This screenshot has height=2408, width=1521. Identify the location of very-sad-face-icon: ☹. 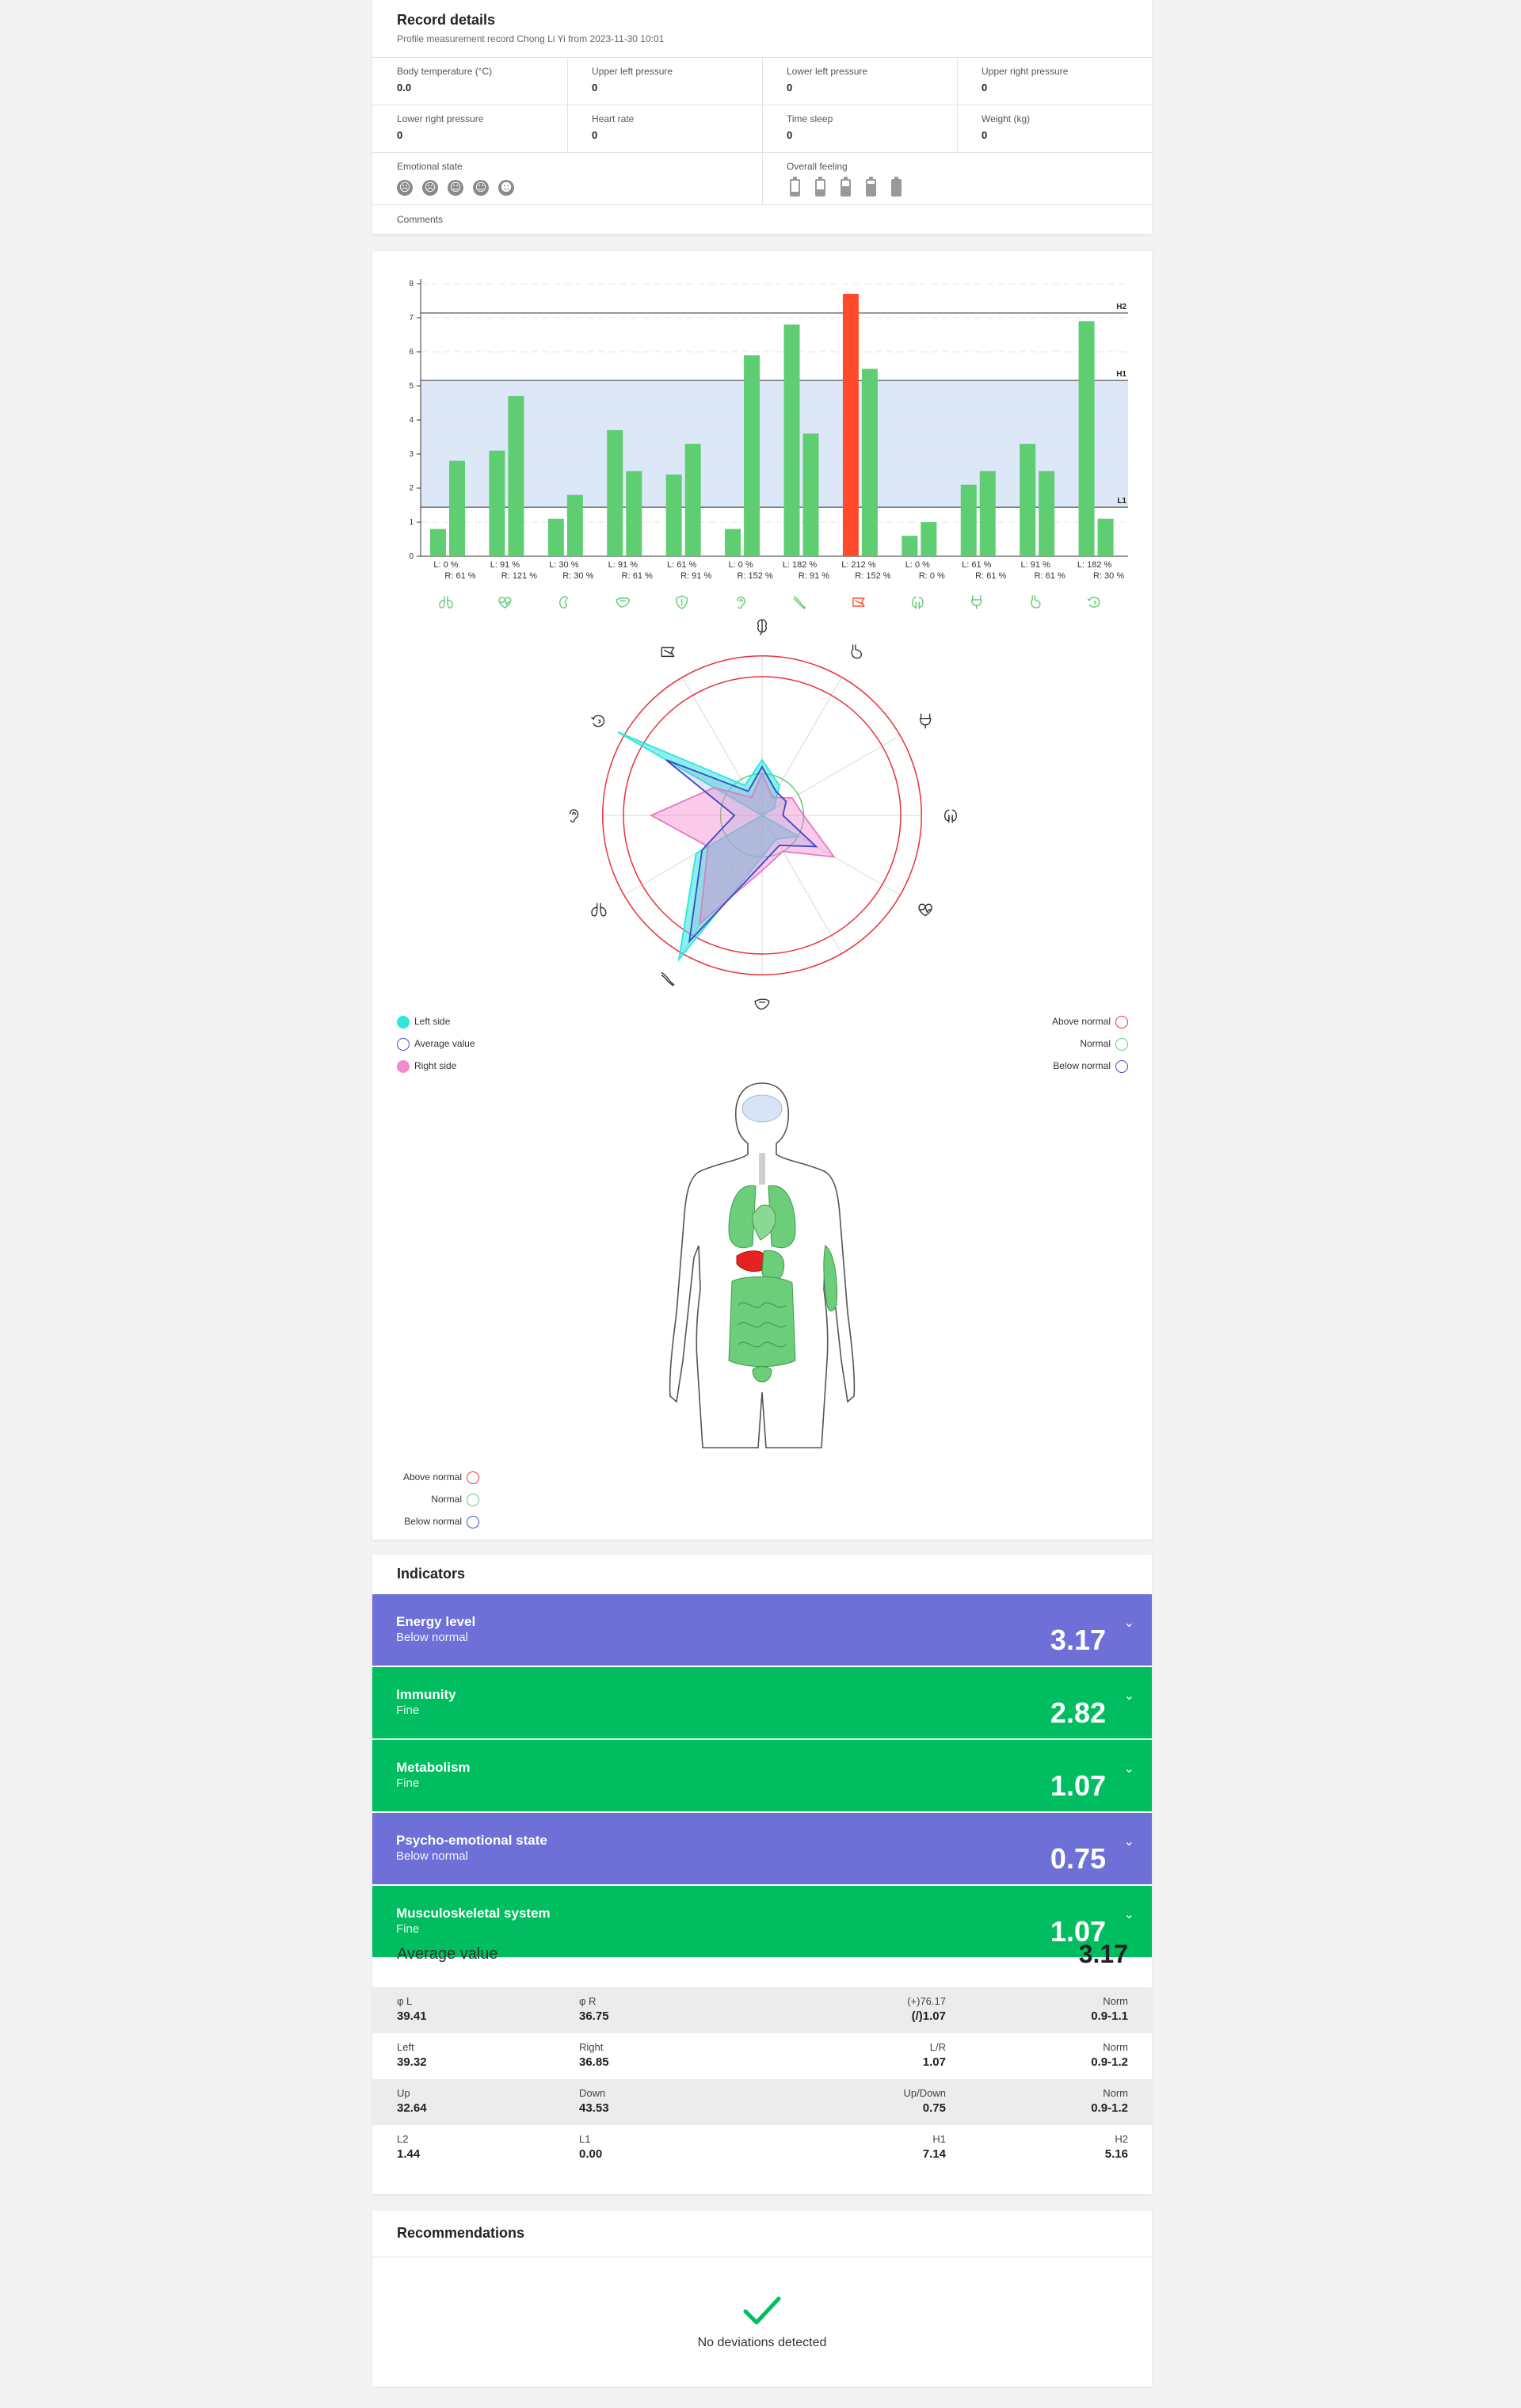
(405, 188).